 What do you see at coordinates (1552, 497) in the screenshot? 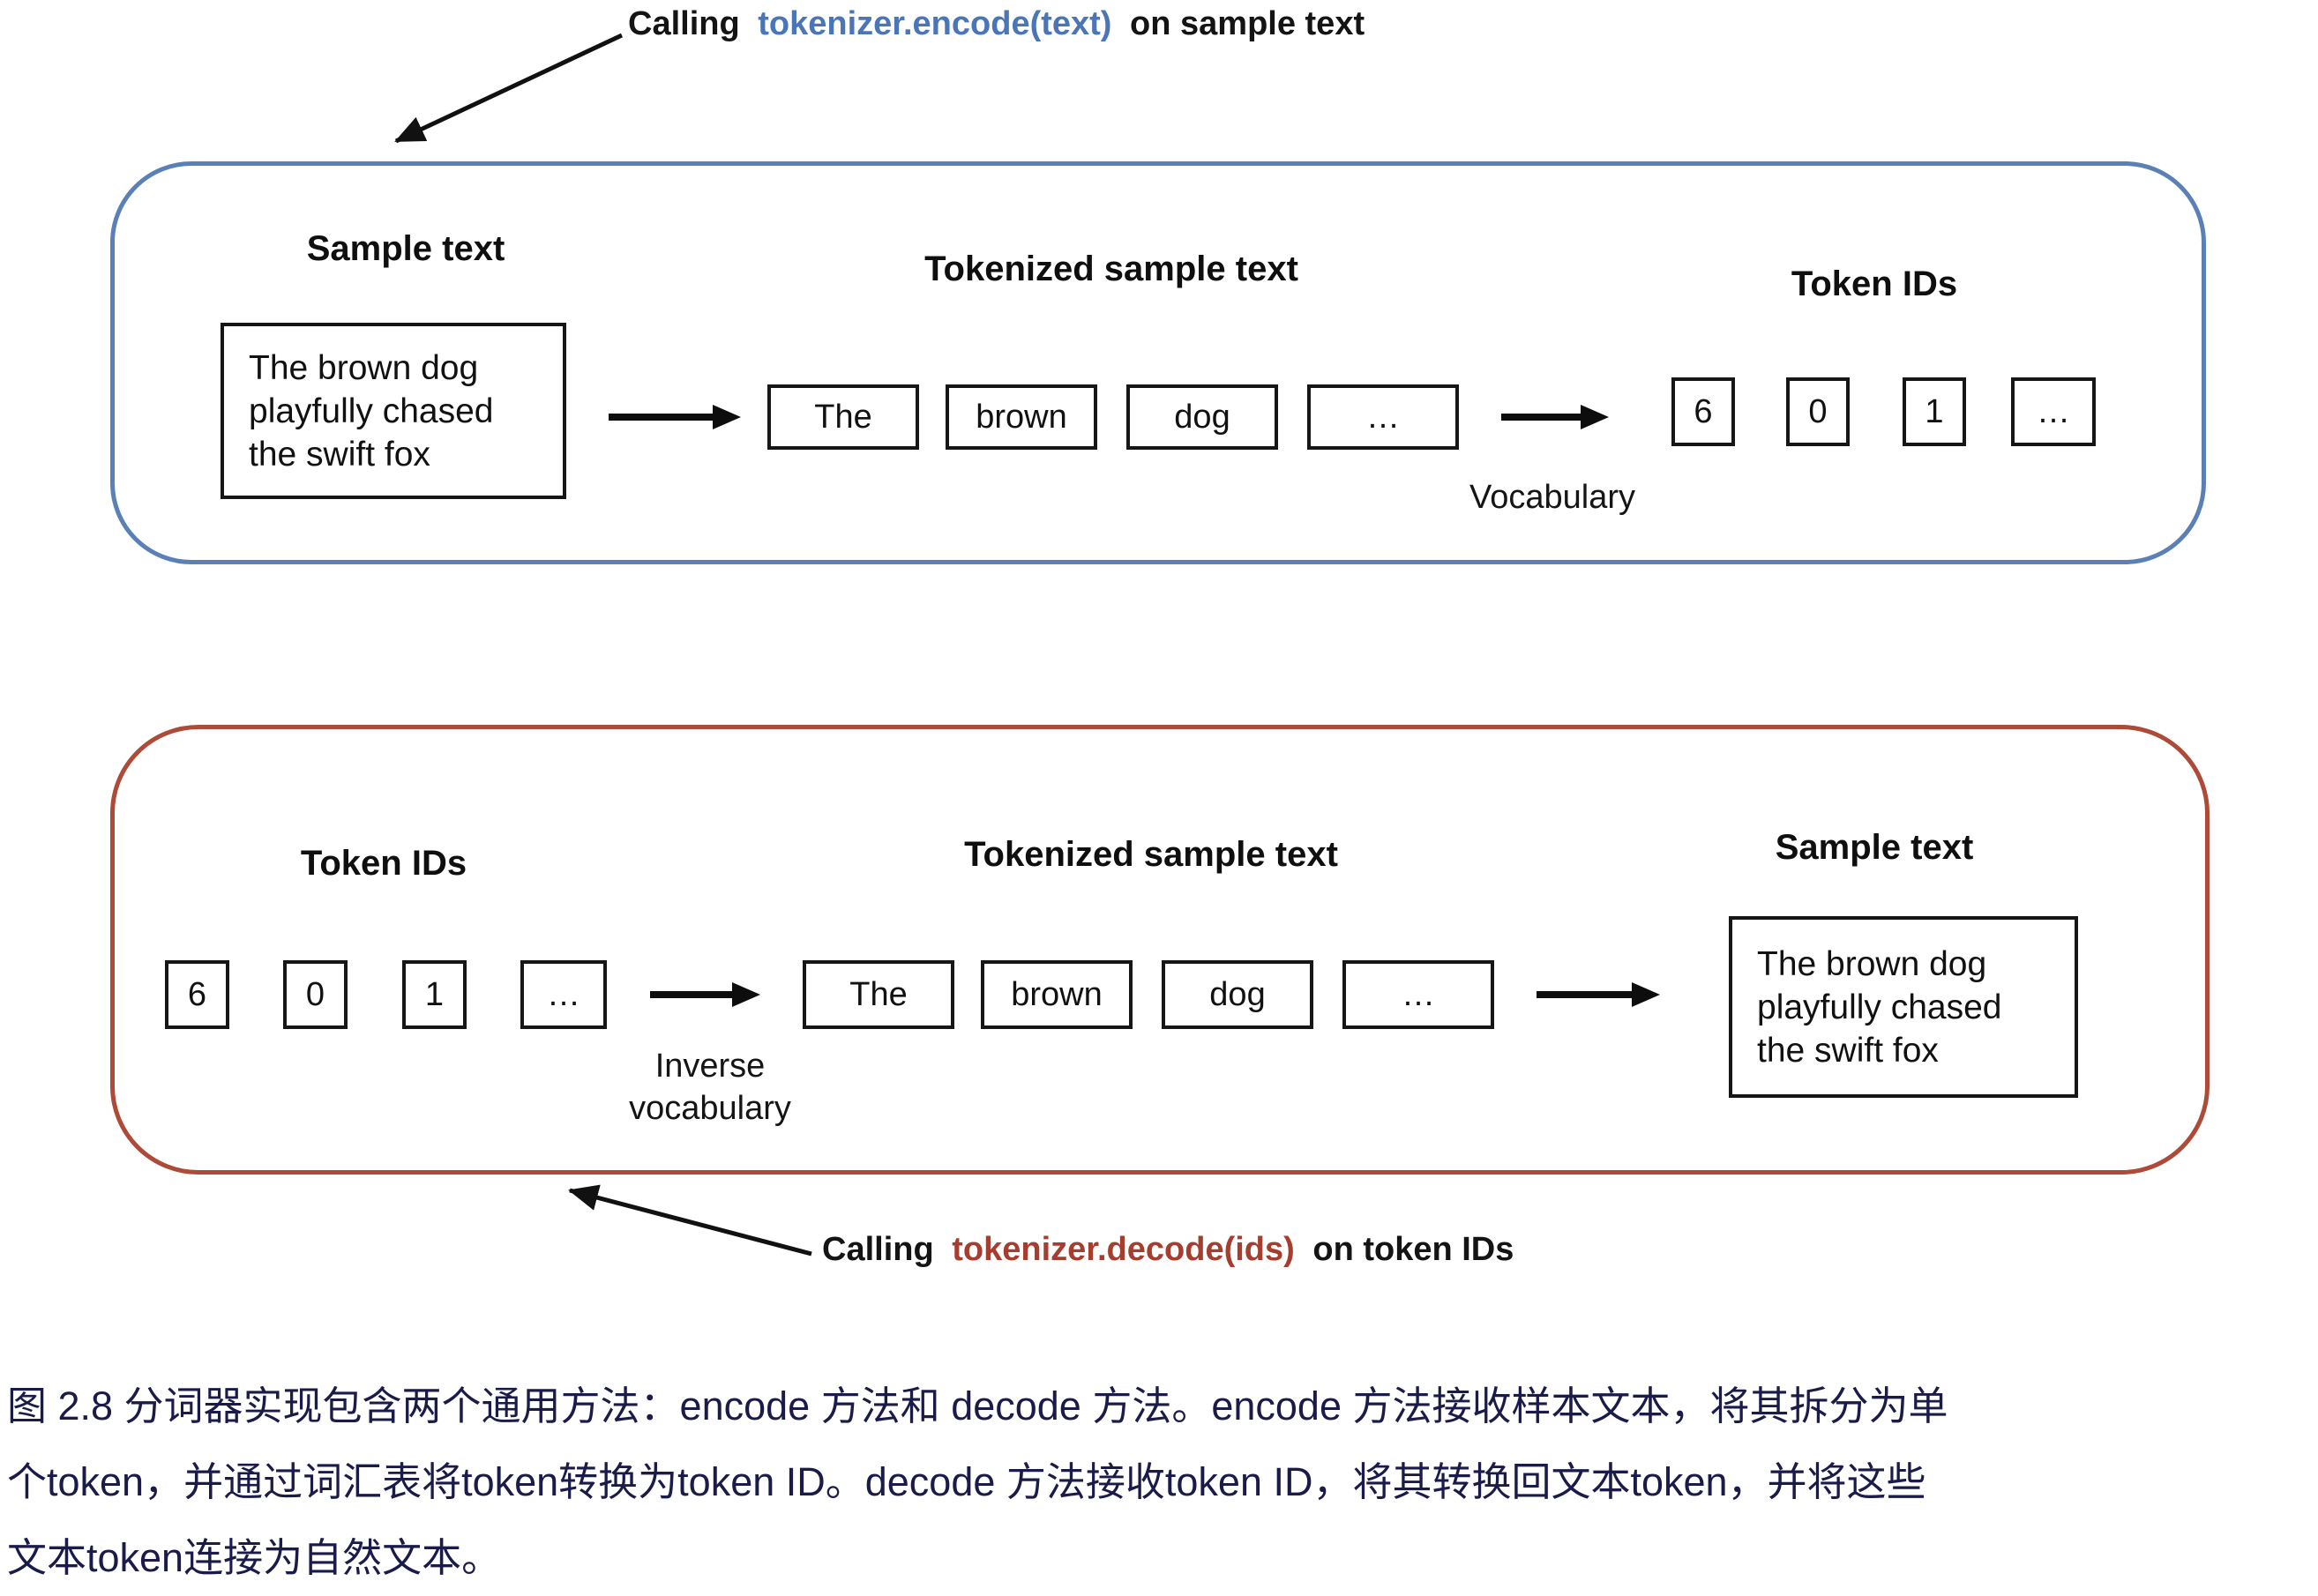
I see `vocabulary-label: Vocabulary` at bounding box center [1552, 497].